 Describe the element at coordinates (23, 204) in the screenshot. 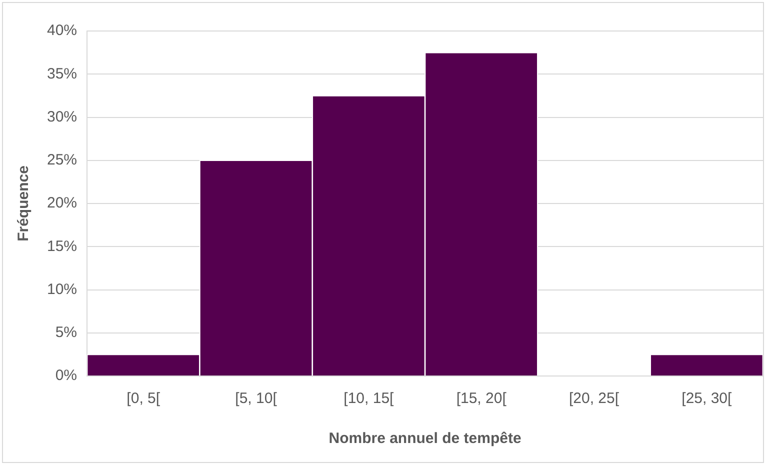

I see `y-axis-title: Fréquence` at that location.